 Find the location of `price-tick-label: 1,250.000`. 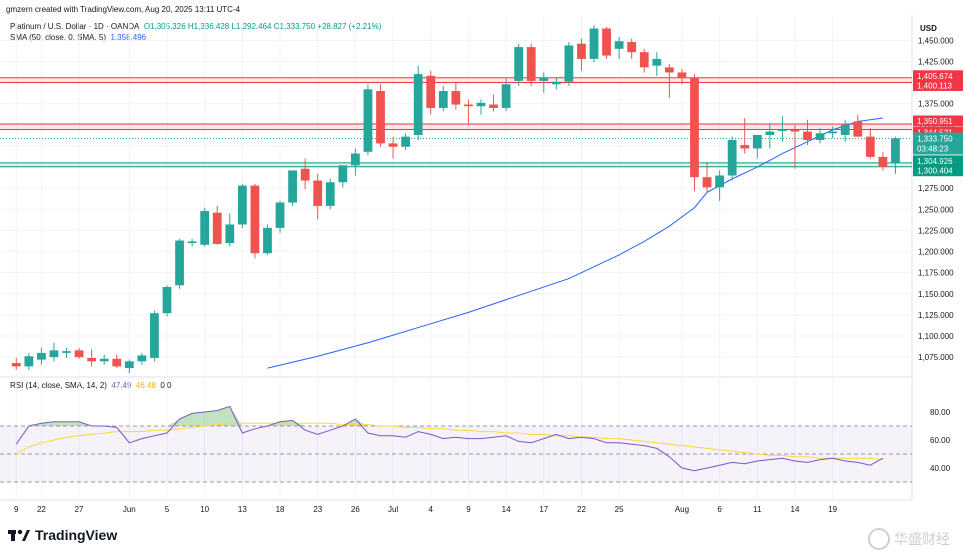

price-tick-label: 1,250.000 is located at coordinates (936, 209).